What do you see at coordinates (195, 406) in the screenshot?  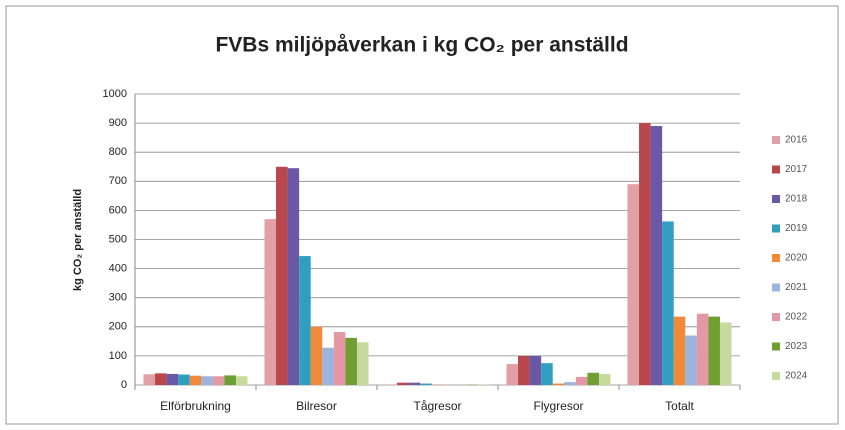 I see `x-tick-label: Elförbrukning` at bounding box center [195, 406].